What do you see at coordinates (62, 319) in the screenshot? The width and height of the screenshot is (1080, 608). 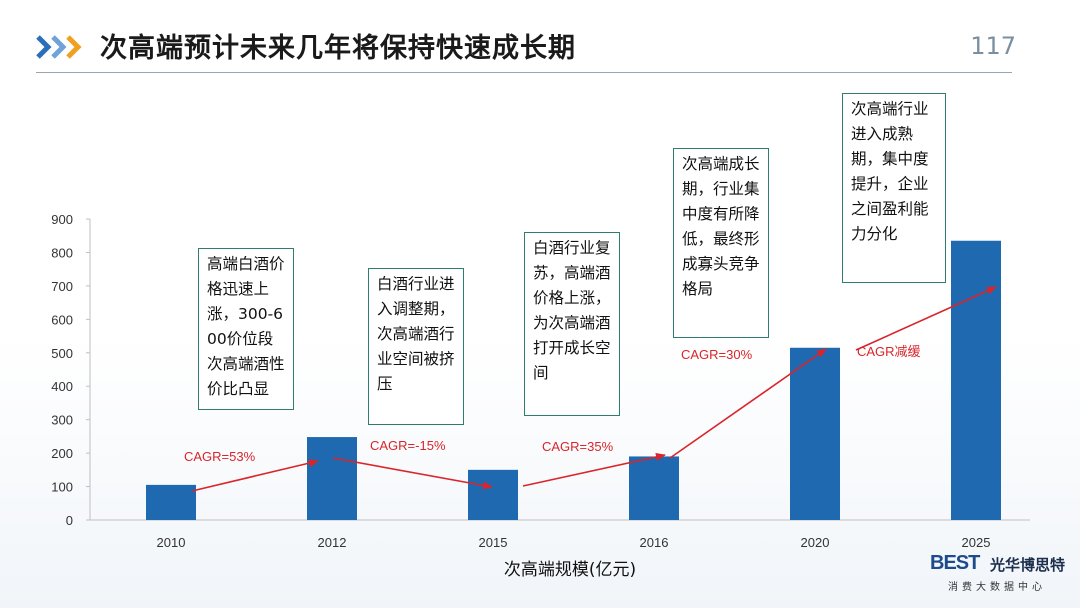 I see `y-tick-label: 600` at bounding box center [62, 319].